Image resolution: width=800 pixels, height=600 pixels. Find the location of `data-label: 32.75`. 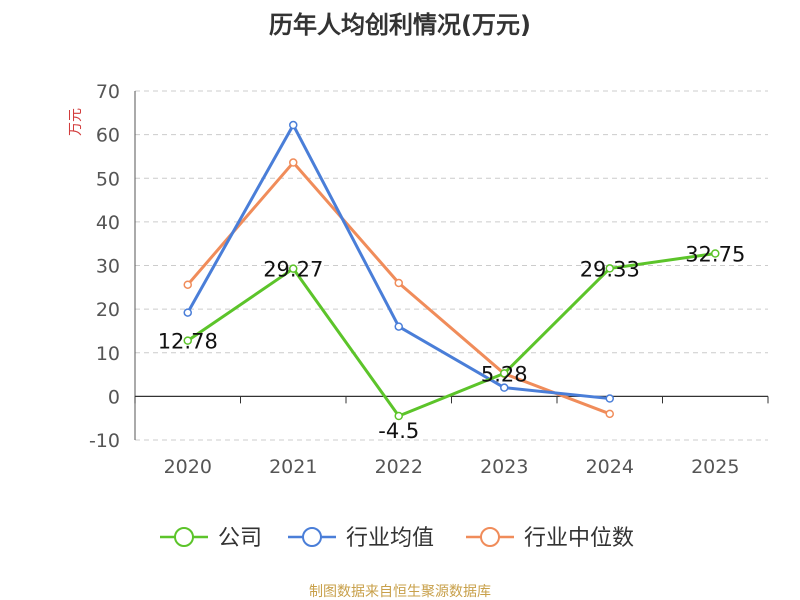

data-label: 32.75 is located at coordinates (715, 255).